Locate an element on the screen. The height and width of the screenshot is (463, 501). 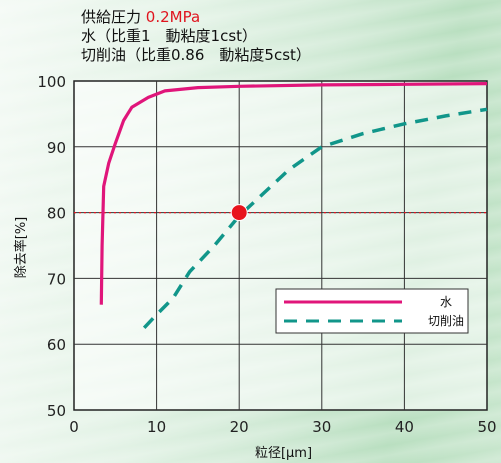
x-axis-label: 粒径[μm] is located at coordinates (283, 453).